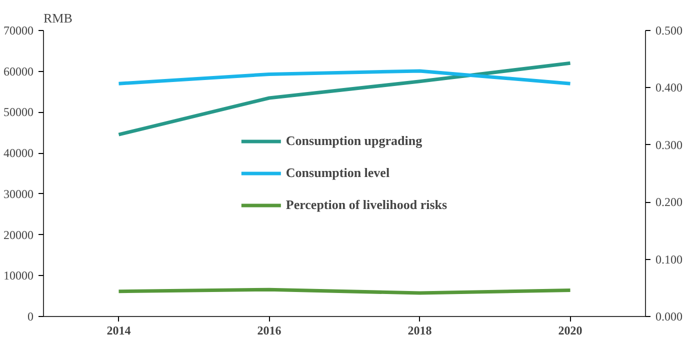  I want to click on x-tick-label: 2016, so click(269, 330).